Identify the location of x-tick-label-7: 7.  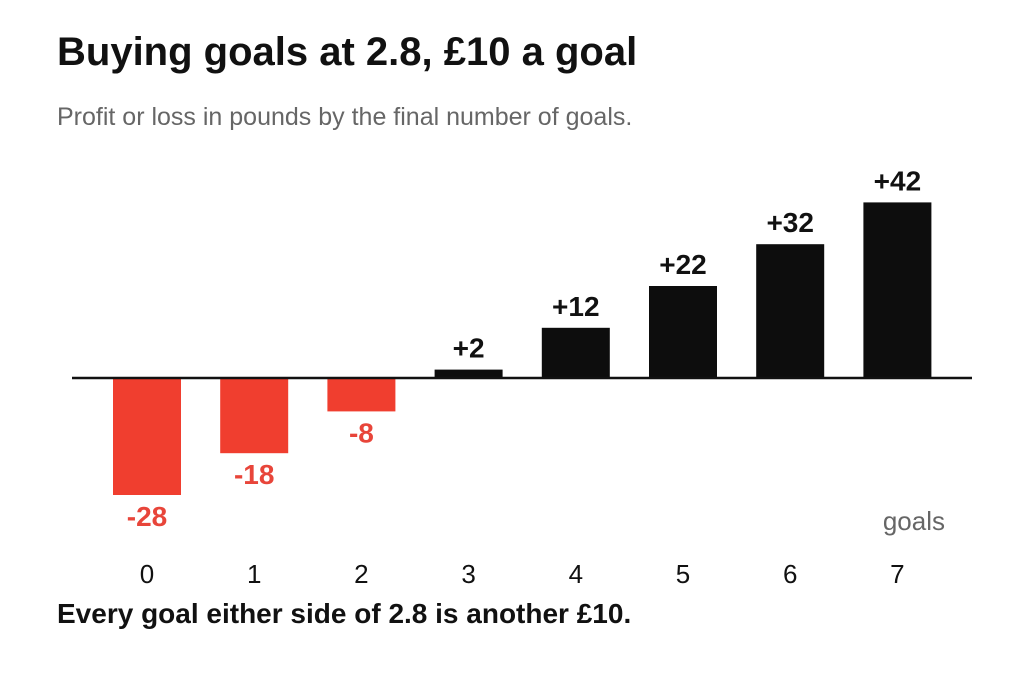
(897, 574).